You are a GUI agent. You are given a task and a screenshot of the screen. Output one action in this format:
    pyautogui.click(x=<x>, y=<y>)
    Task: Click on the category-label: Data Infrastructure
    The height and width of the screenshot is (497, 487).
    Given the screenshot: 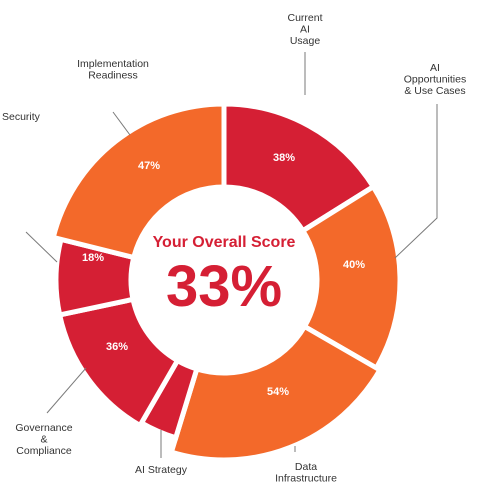 What is the action you would take?
    pyautogui.click(x=306, y=473)
    